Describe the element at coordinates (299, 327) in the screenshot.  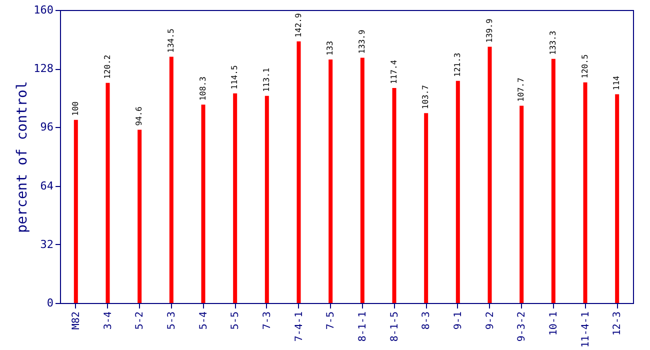
I see `x-tick-label: 7-4-1` at that location.